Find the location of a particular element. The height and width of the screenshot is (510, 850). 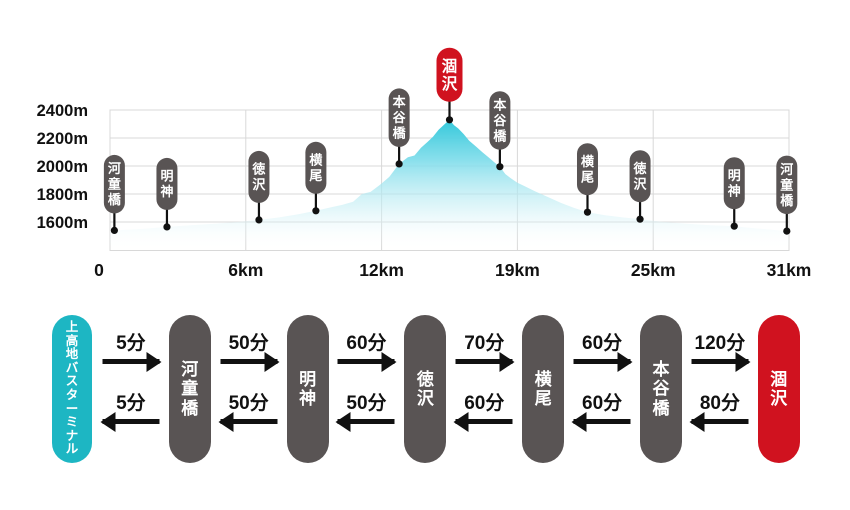

route-node: 明神 is located at coordinates (307, 389).